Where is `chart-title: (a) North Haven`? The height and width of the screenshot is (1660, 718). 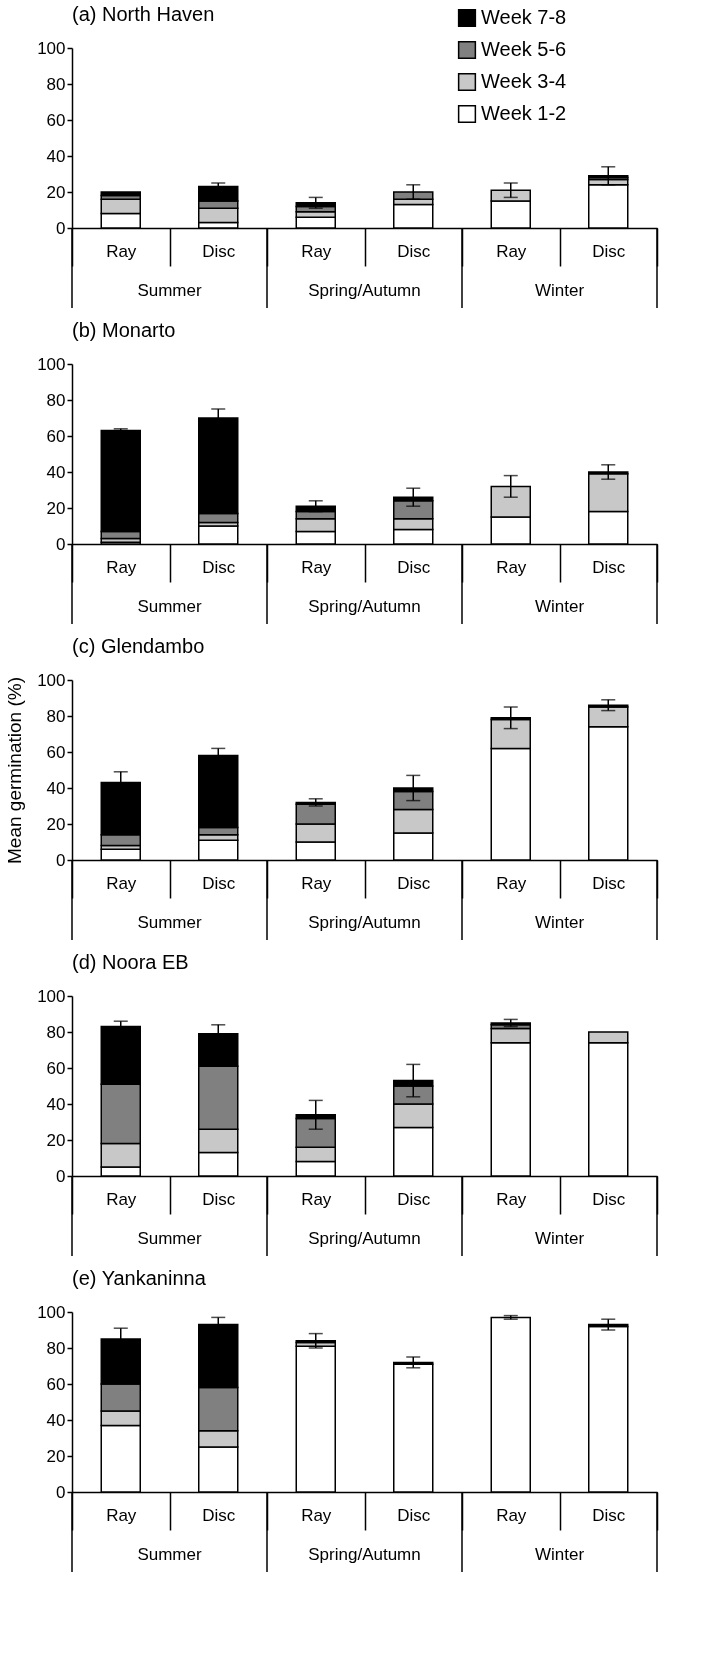
chart-title: (a) North Haven is located at coordinates (143, 14).